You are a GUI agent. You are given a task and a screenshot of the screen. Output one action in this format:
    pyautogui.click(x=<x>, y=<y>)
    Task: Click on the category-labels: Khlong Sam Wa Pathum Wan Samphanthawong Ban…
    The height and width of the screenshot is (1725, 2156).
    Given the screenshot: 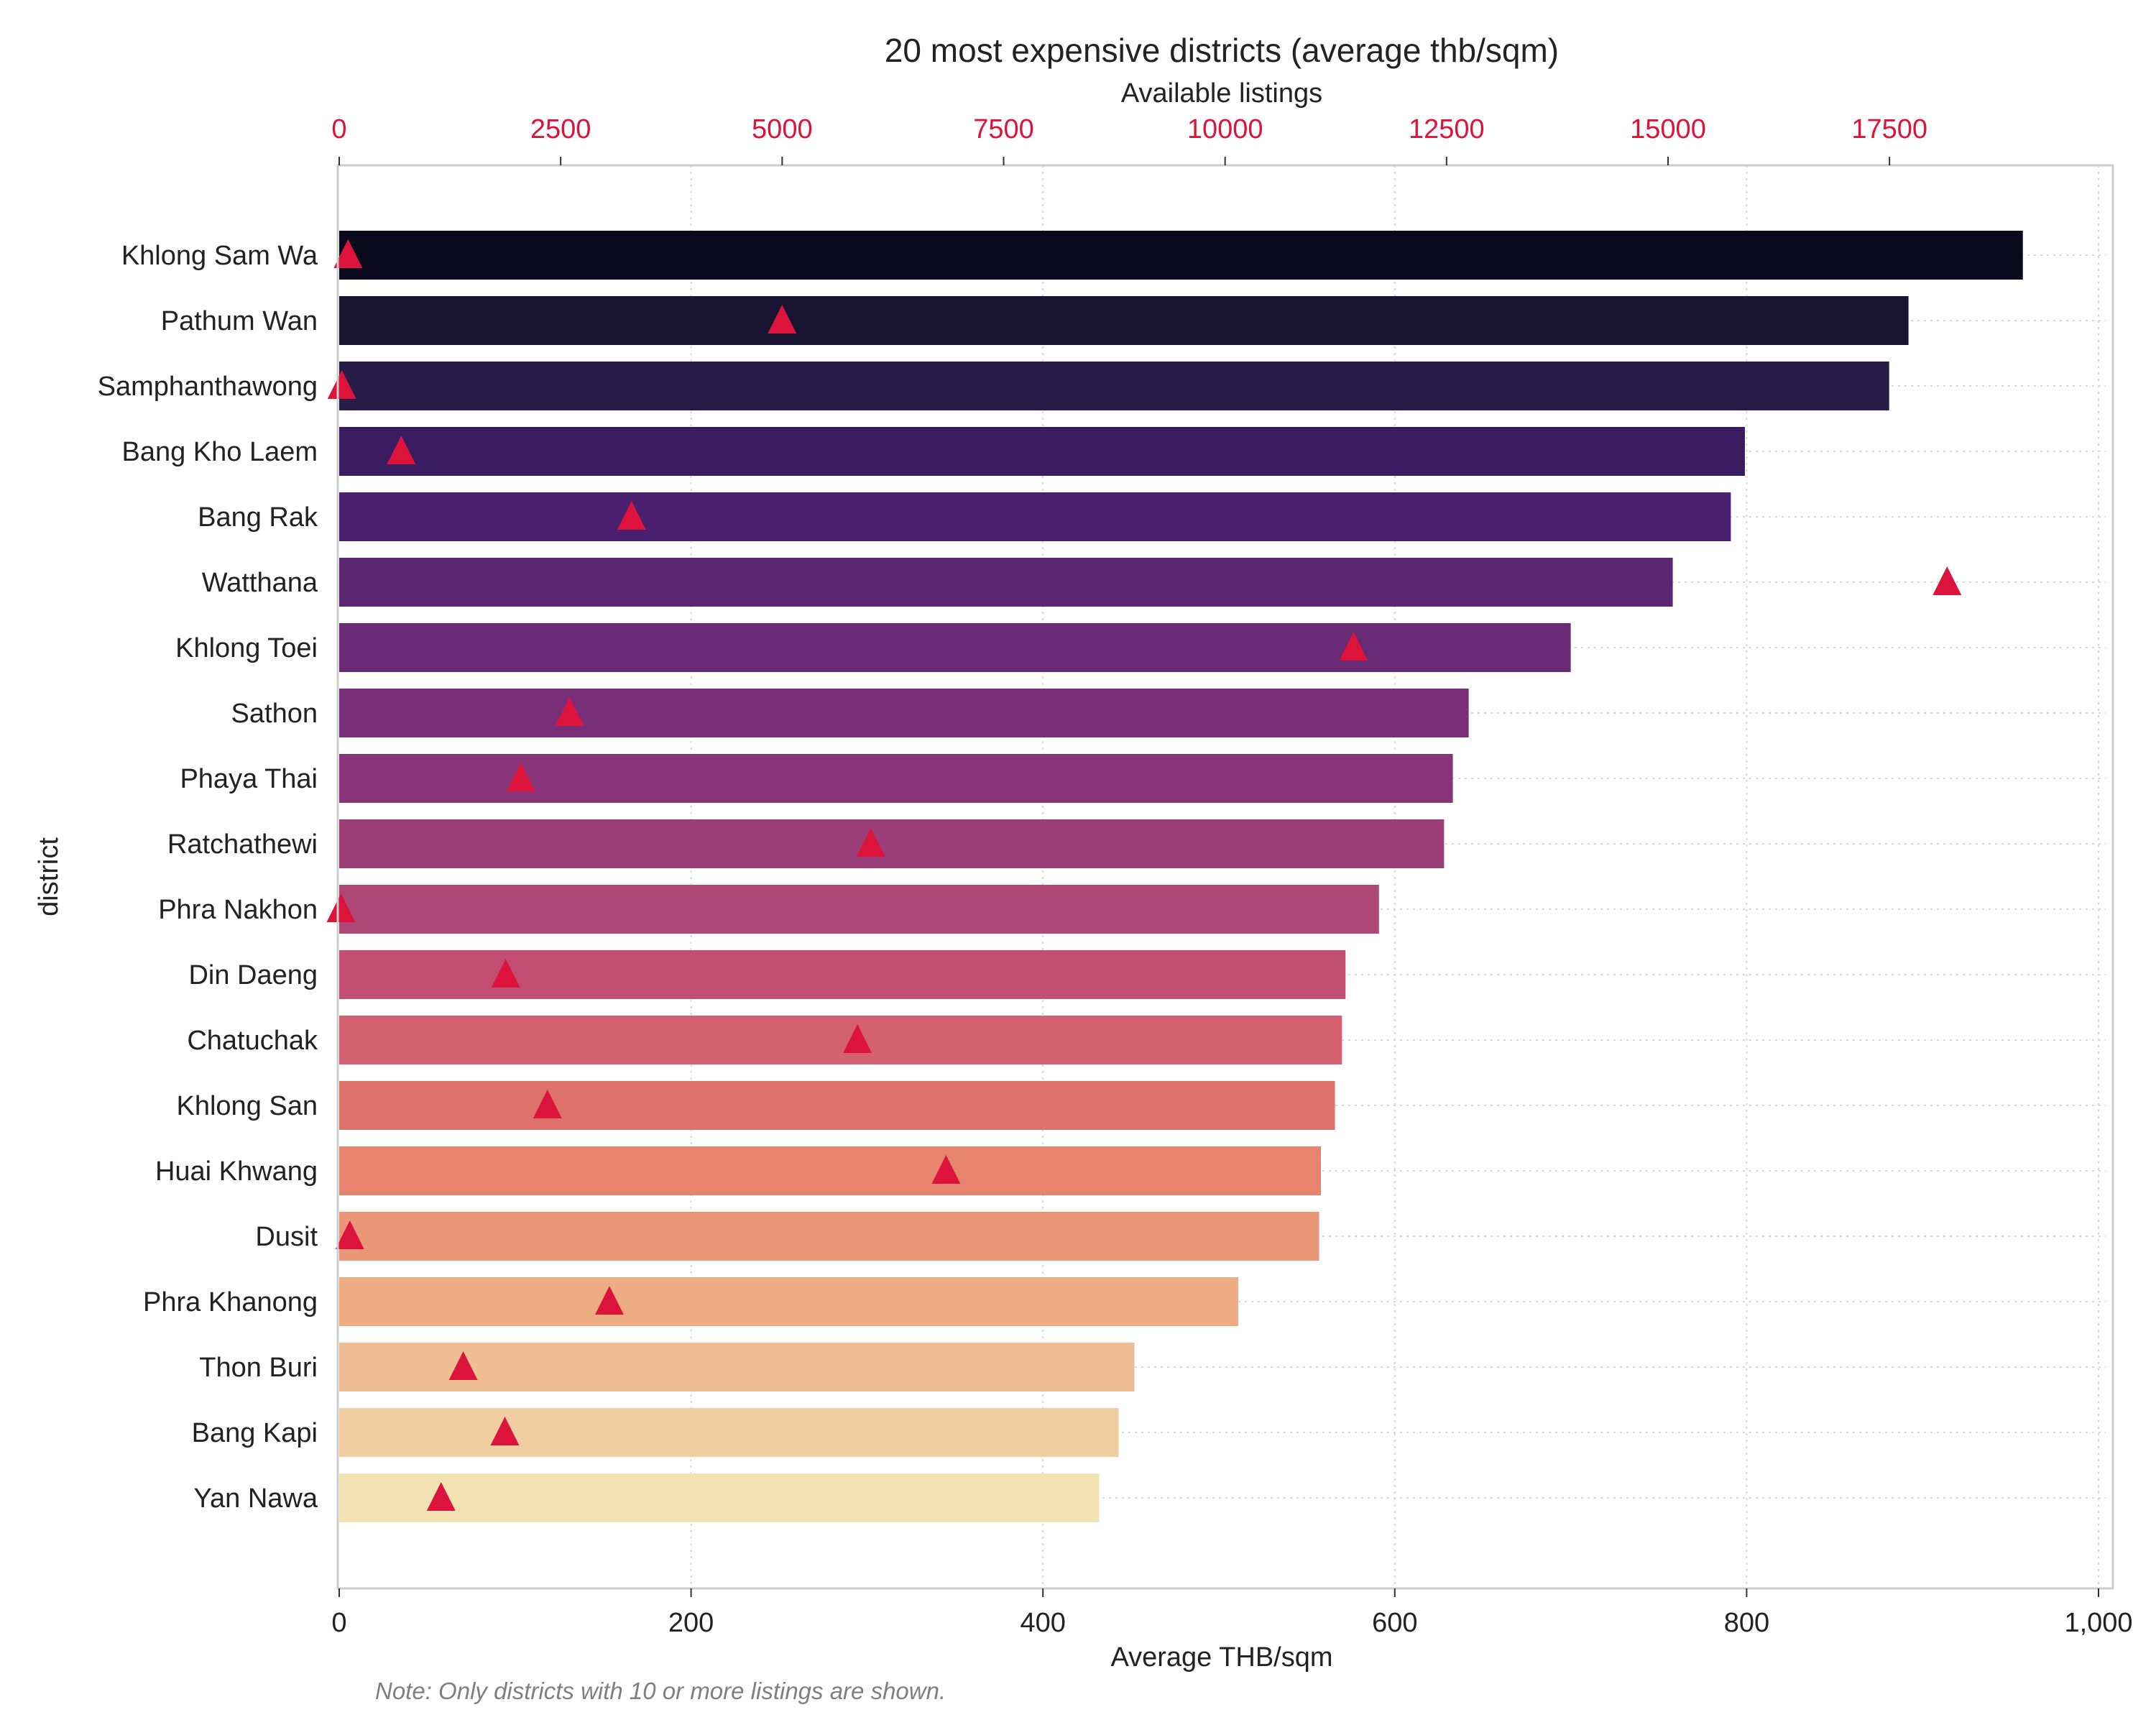 What is the action you would take?
    pyautogui.click(x=208, y=877)
    